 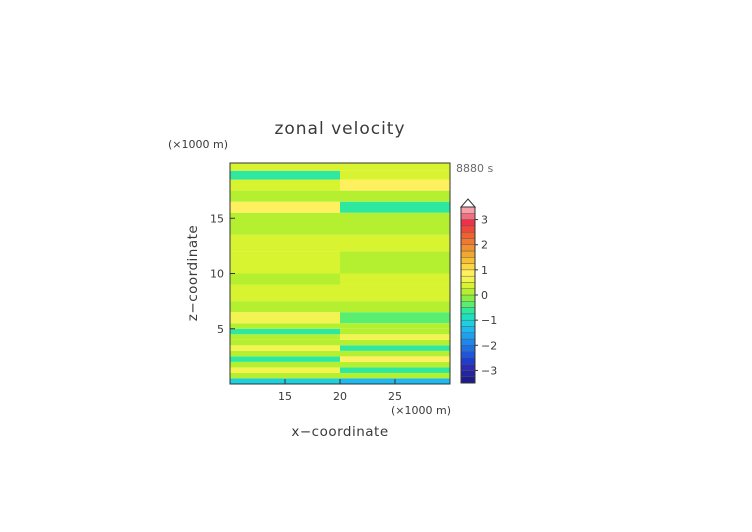 What do you see at coordinates (217, 274) in the screenshot?
I see `y-tick-label: 10` at bounding box center [217, 274].